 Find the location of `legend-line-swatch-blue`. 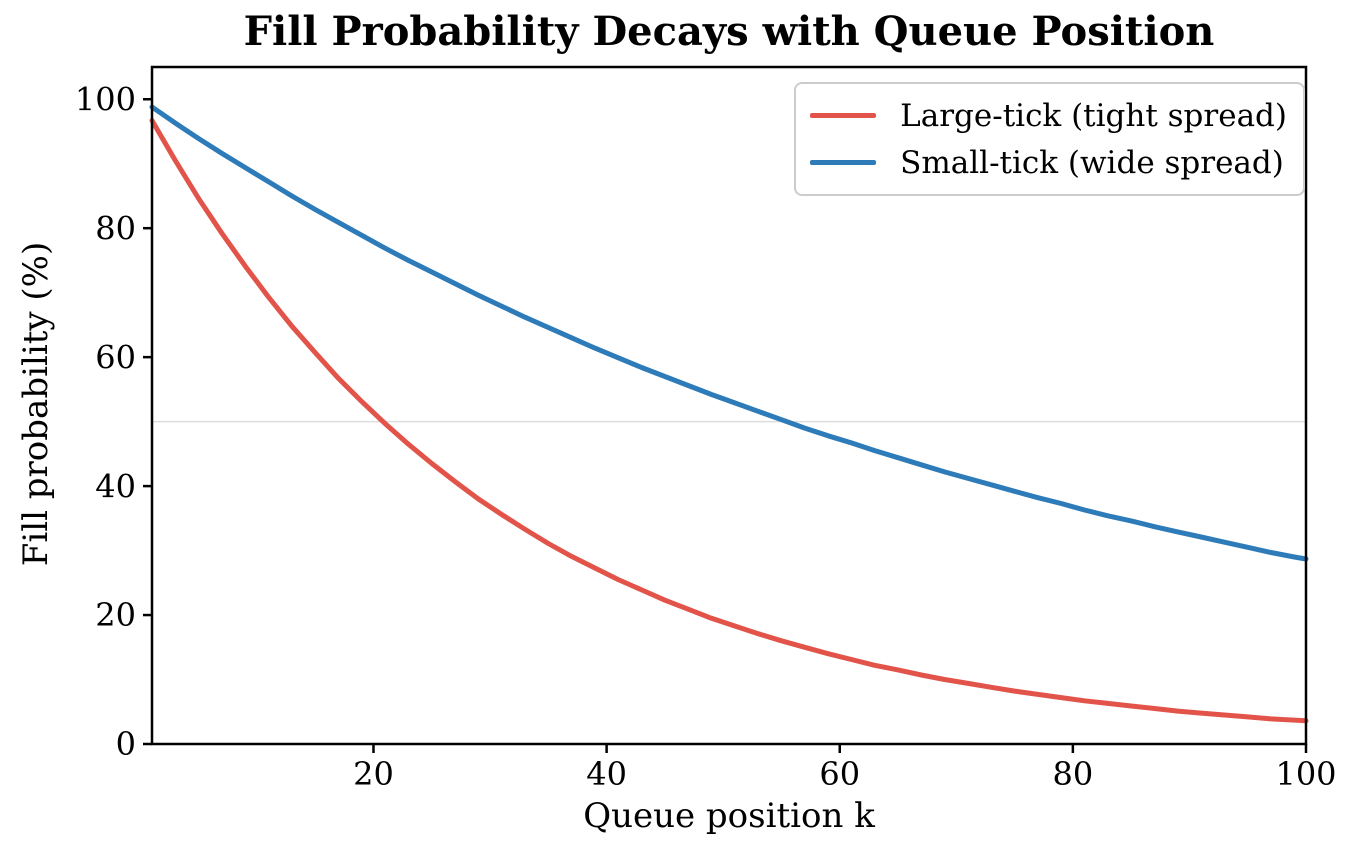

legend-line-swatch-blue is located at coordinates (843, 162).